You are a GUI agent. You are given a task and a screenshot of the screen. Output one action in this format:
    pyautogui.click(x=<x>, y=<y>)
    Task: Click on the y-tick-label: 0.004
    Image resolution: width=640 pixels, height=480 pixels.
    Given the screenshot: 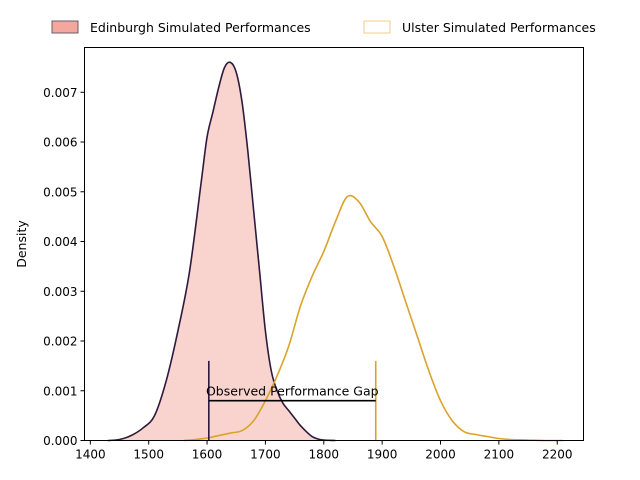 What is the action you would take?
    pyautogui.click(x=60, y=242)
    